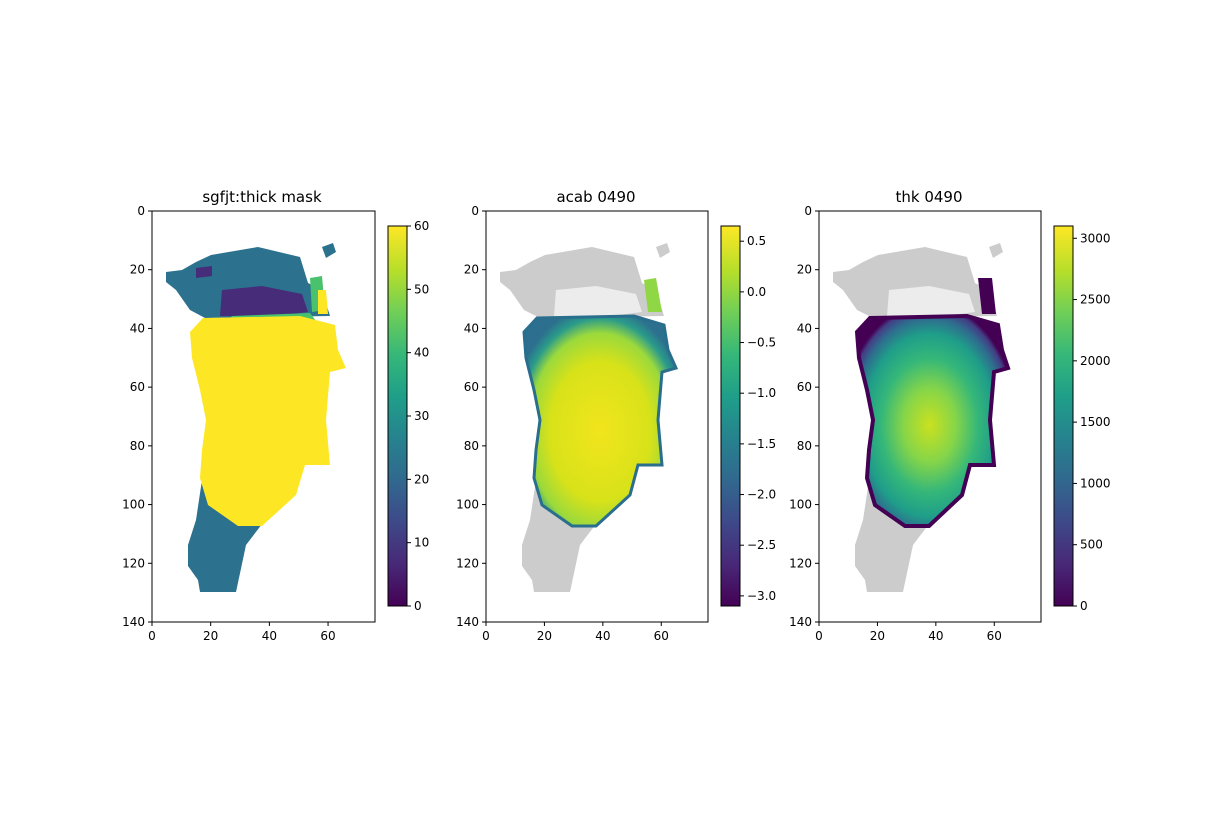  I want to click on colorbar-tick-label: 2500, so click(1095, 300).